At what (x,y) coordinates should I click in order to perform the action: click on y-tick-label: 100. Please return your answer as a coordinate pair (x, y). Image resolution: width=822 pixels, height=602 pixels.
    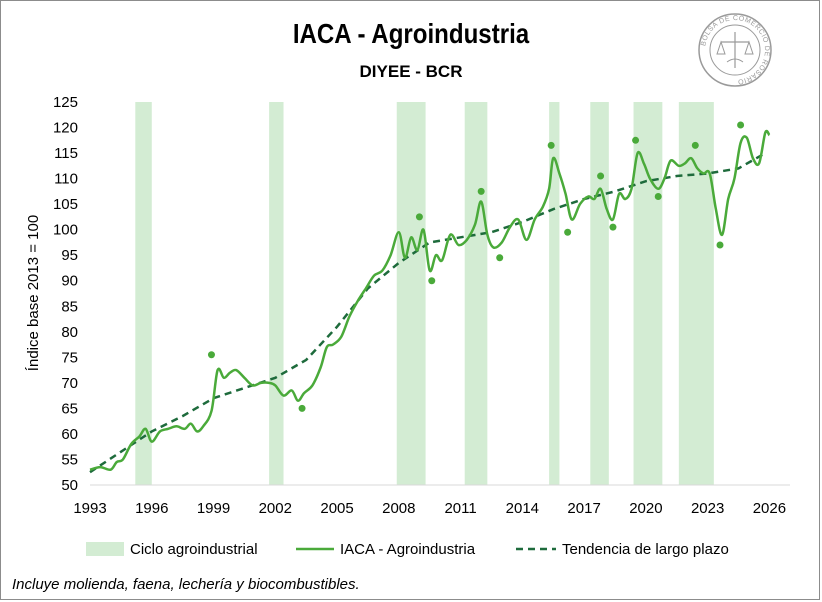
    Looking at the image, I should click on (65, 230).